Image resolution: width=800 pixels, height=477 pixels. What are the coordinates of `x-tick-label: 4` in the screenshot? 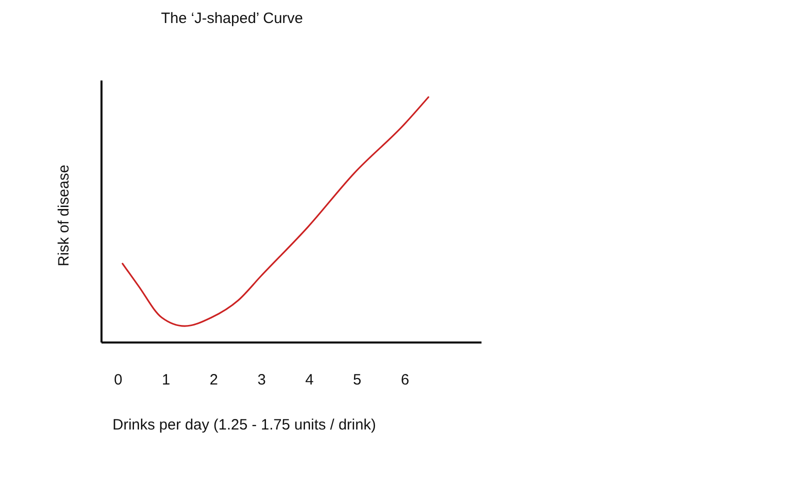 It's located at (309, 380).